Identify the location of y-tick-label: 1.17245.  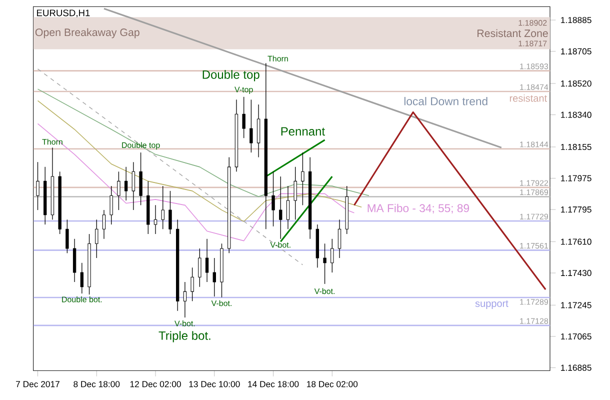
(576, 305).